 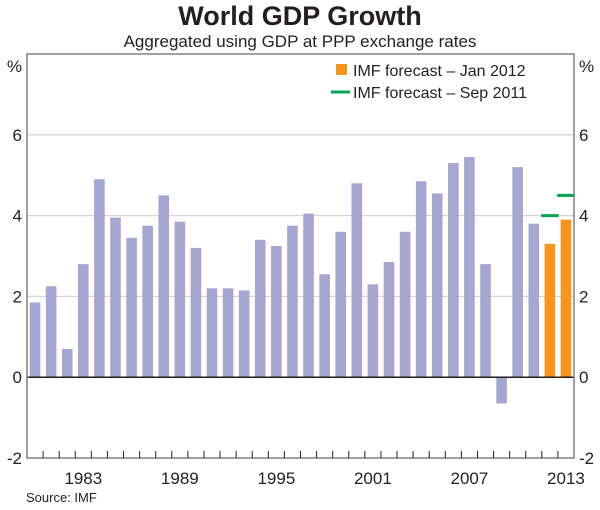 What do you see at coordinates (83, 478) in the screenshot?
I see `x-tick-label: 1983` at bounding box center [83, 478].